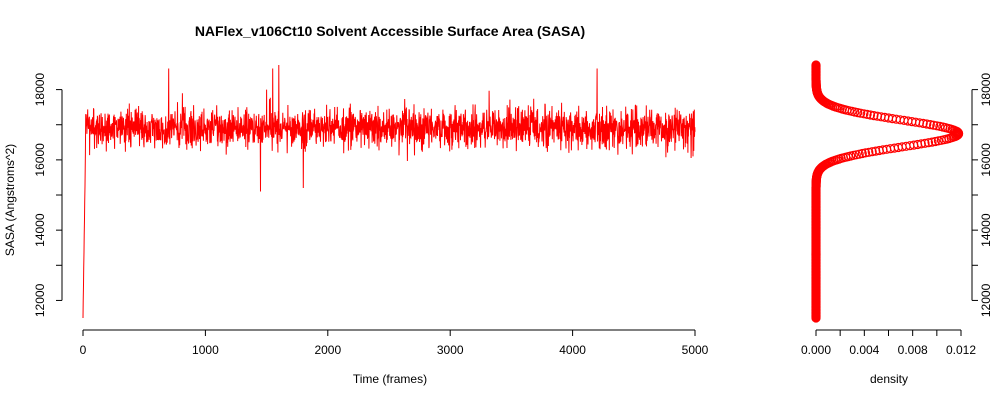  I want to click on x-tick-label: 2000, so click(327, 350).